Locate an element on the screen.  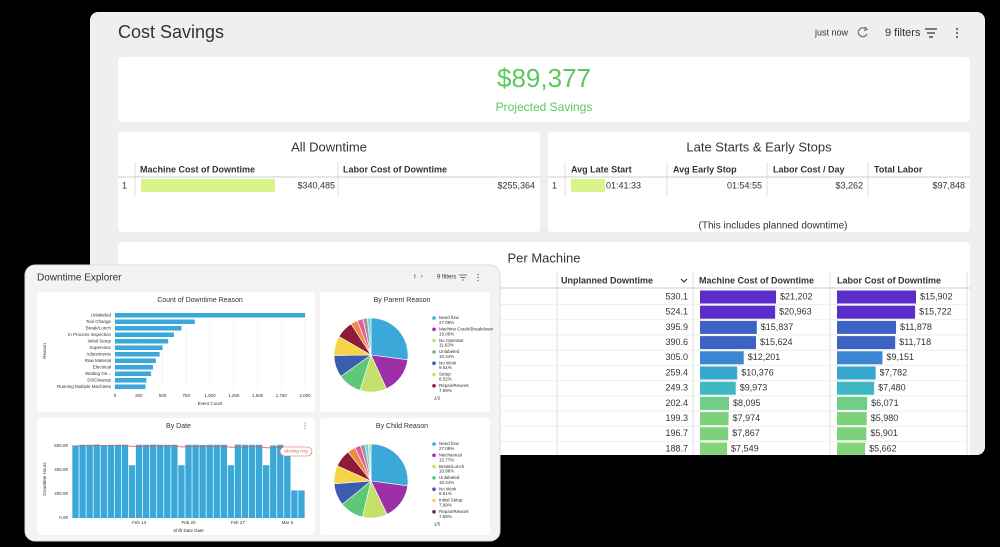
col-header: Labor Cost of Downtime is located at coordinates (889, 280).